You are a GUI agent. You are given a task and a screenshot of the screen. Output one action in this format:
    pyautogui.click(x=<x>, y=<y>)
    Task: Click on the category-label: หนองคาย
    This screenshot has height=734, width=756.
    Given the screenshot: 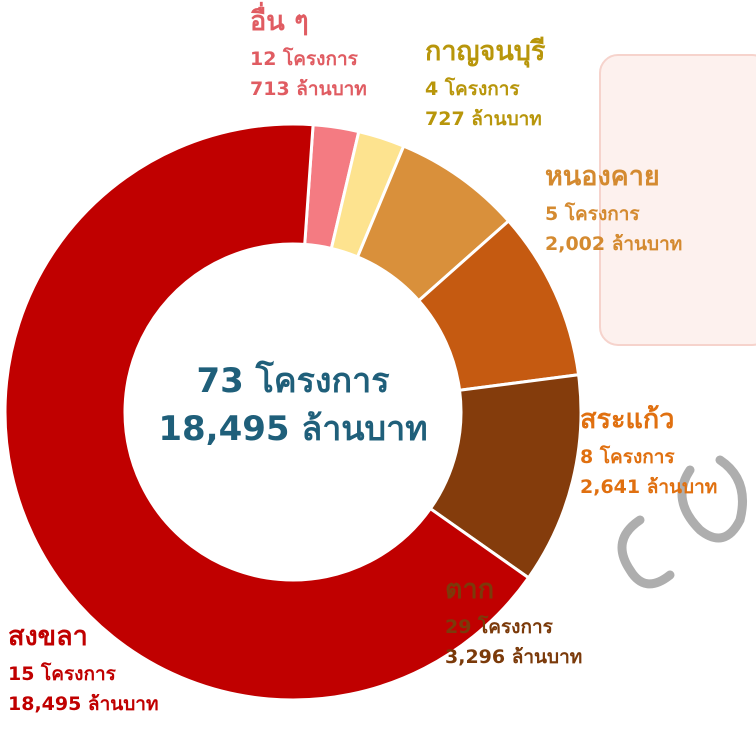 What is the action you would take?
    pyautogui.click(x=602, y=176)
    